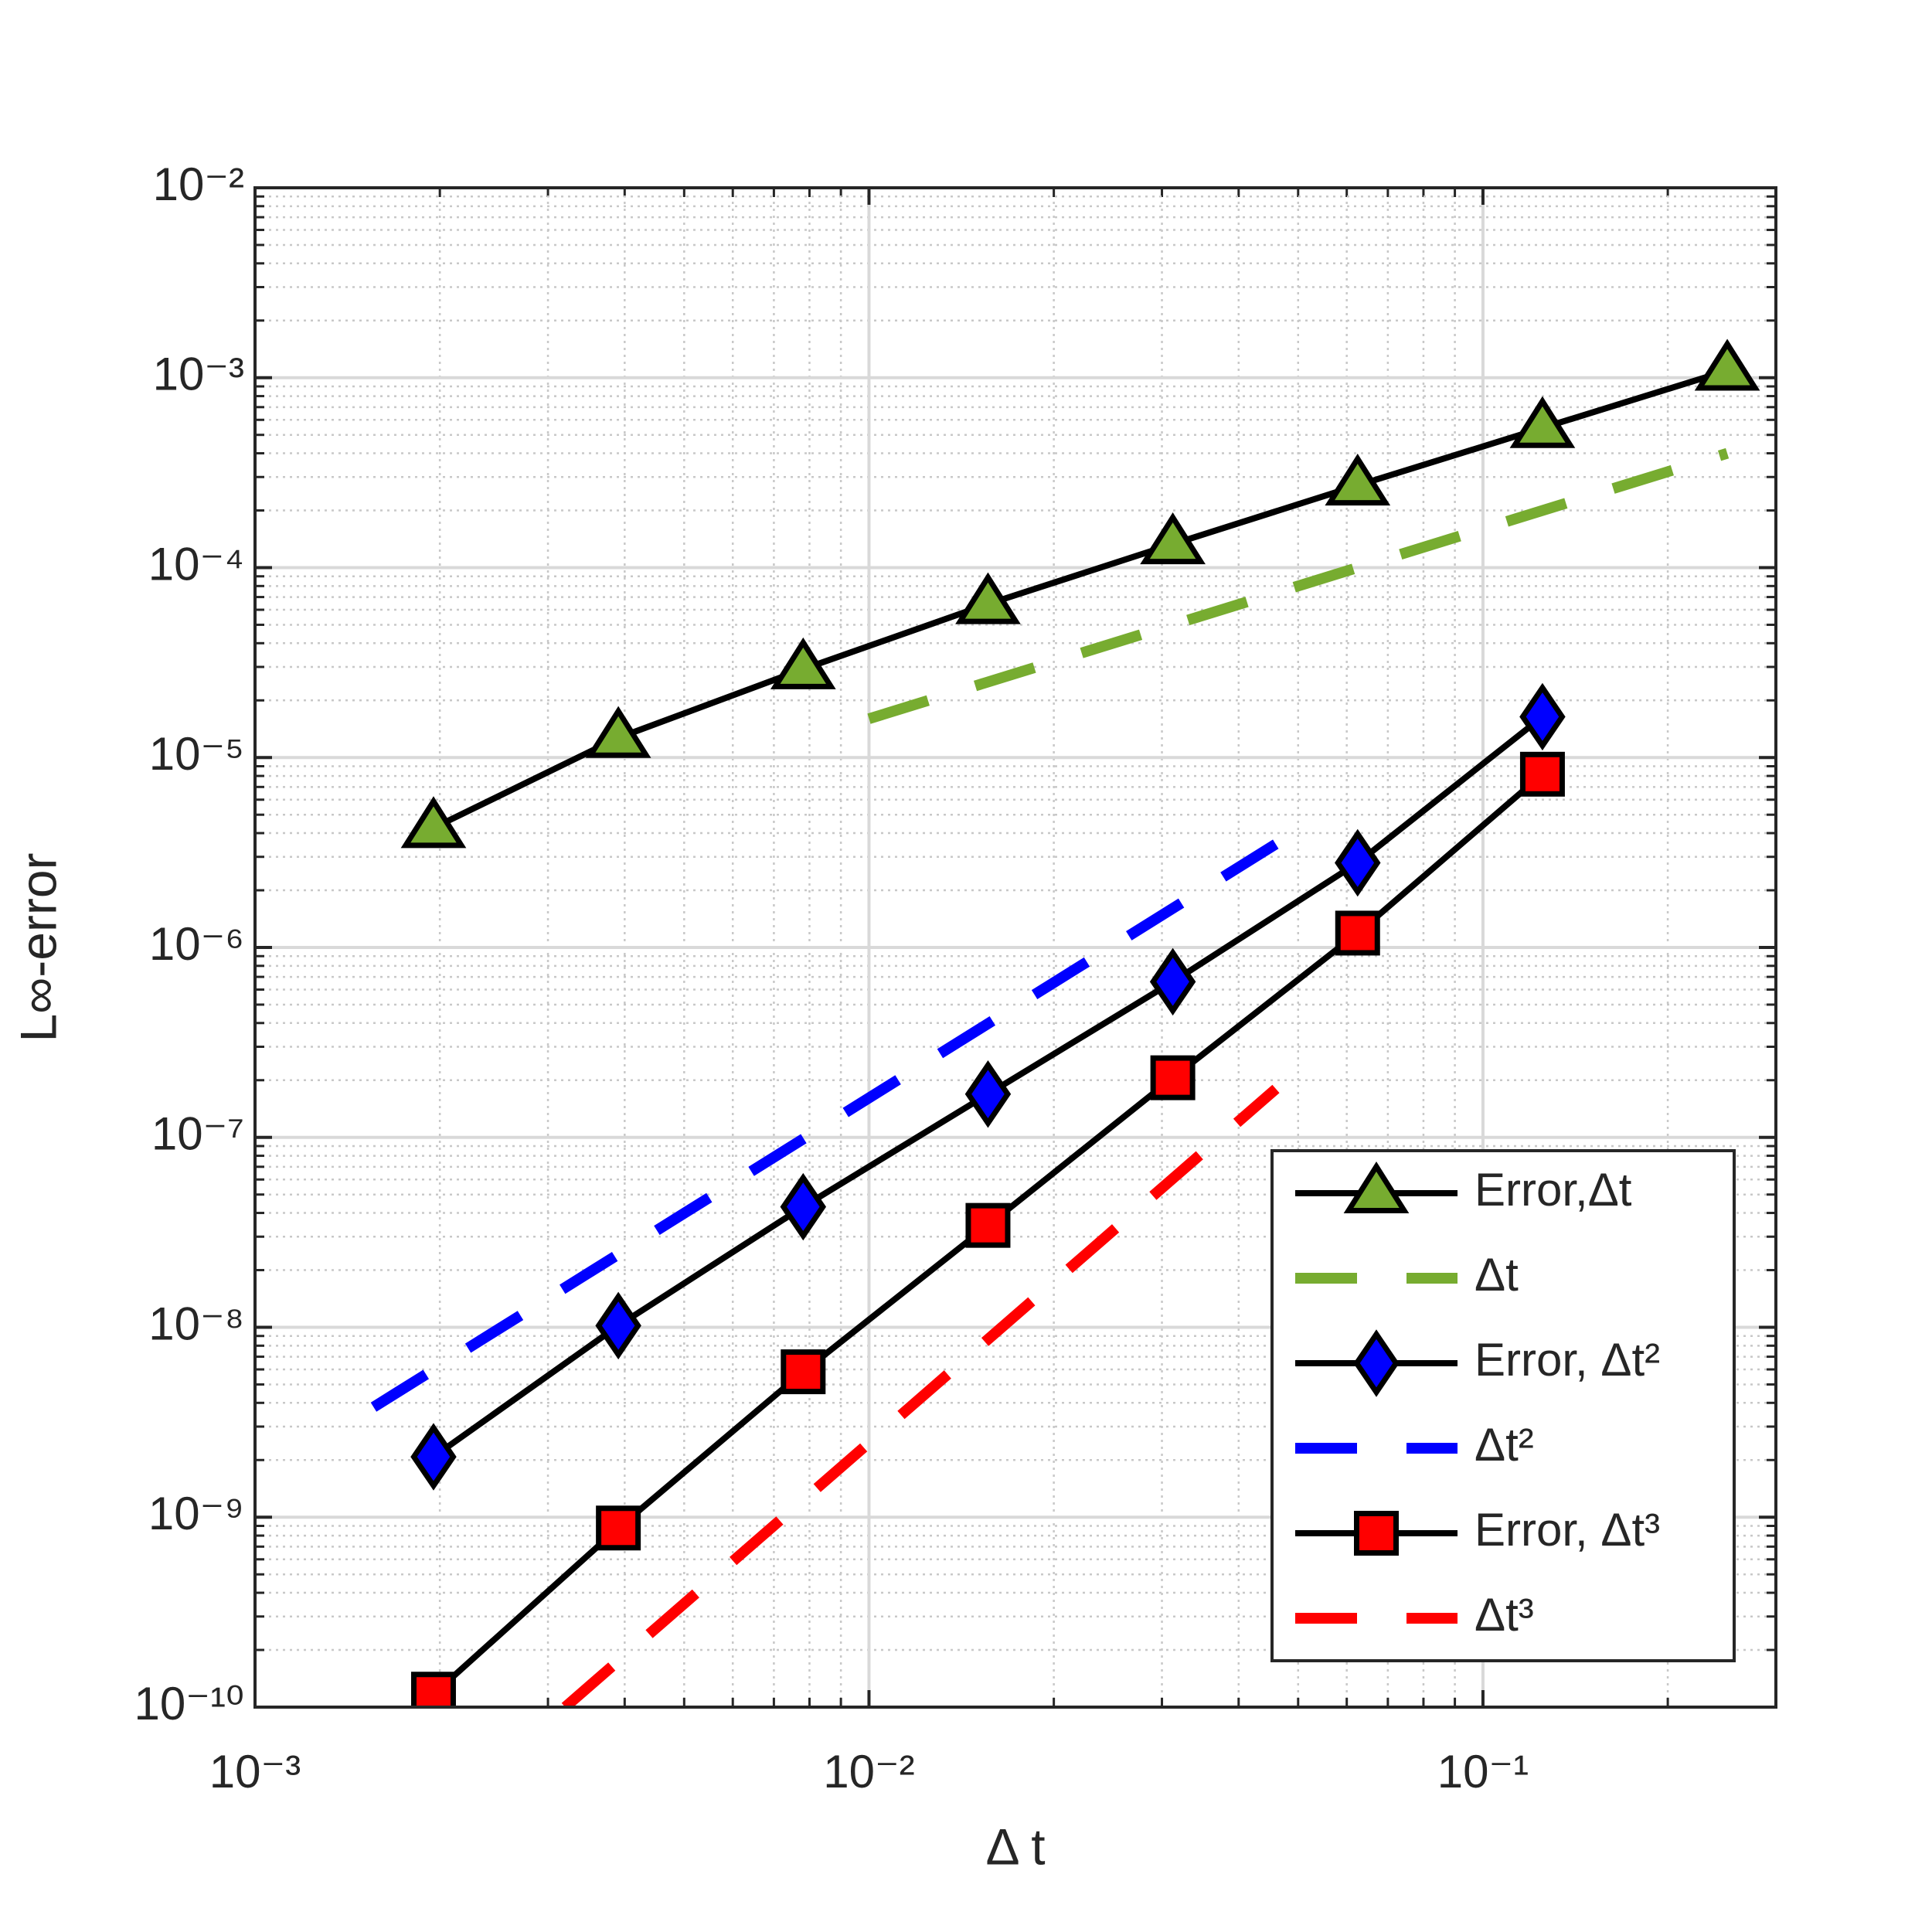  What do you see at coordinates (1554, 1190) in the screenshot?
I see `legend-label: Error,Δt` at bounding box center [1554, 1190].